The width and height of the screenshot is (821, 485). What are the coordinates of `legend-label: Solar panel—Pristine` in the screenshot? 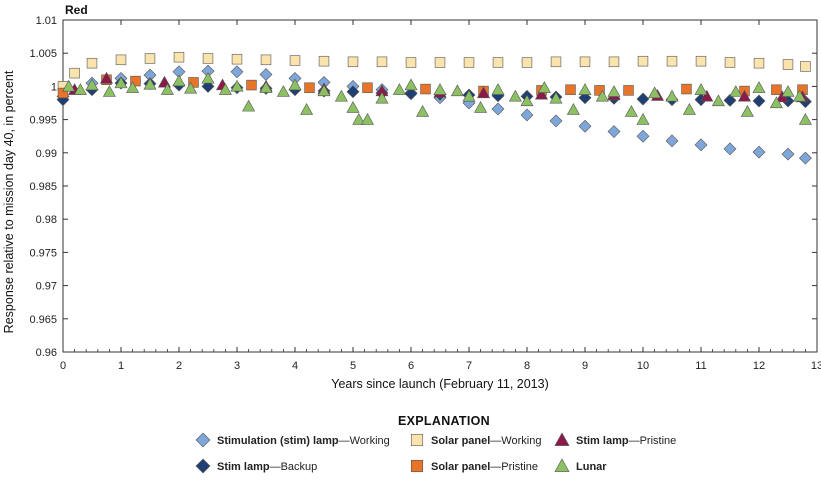 It's located at (484, 467).